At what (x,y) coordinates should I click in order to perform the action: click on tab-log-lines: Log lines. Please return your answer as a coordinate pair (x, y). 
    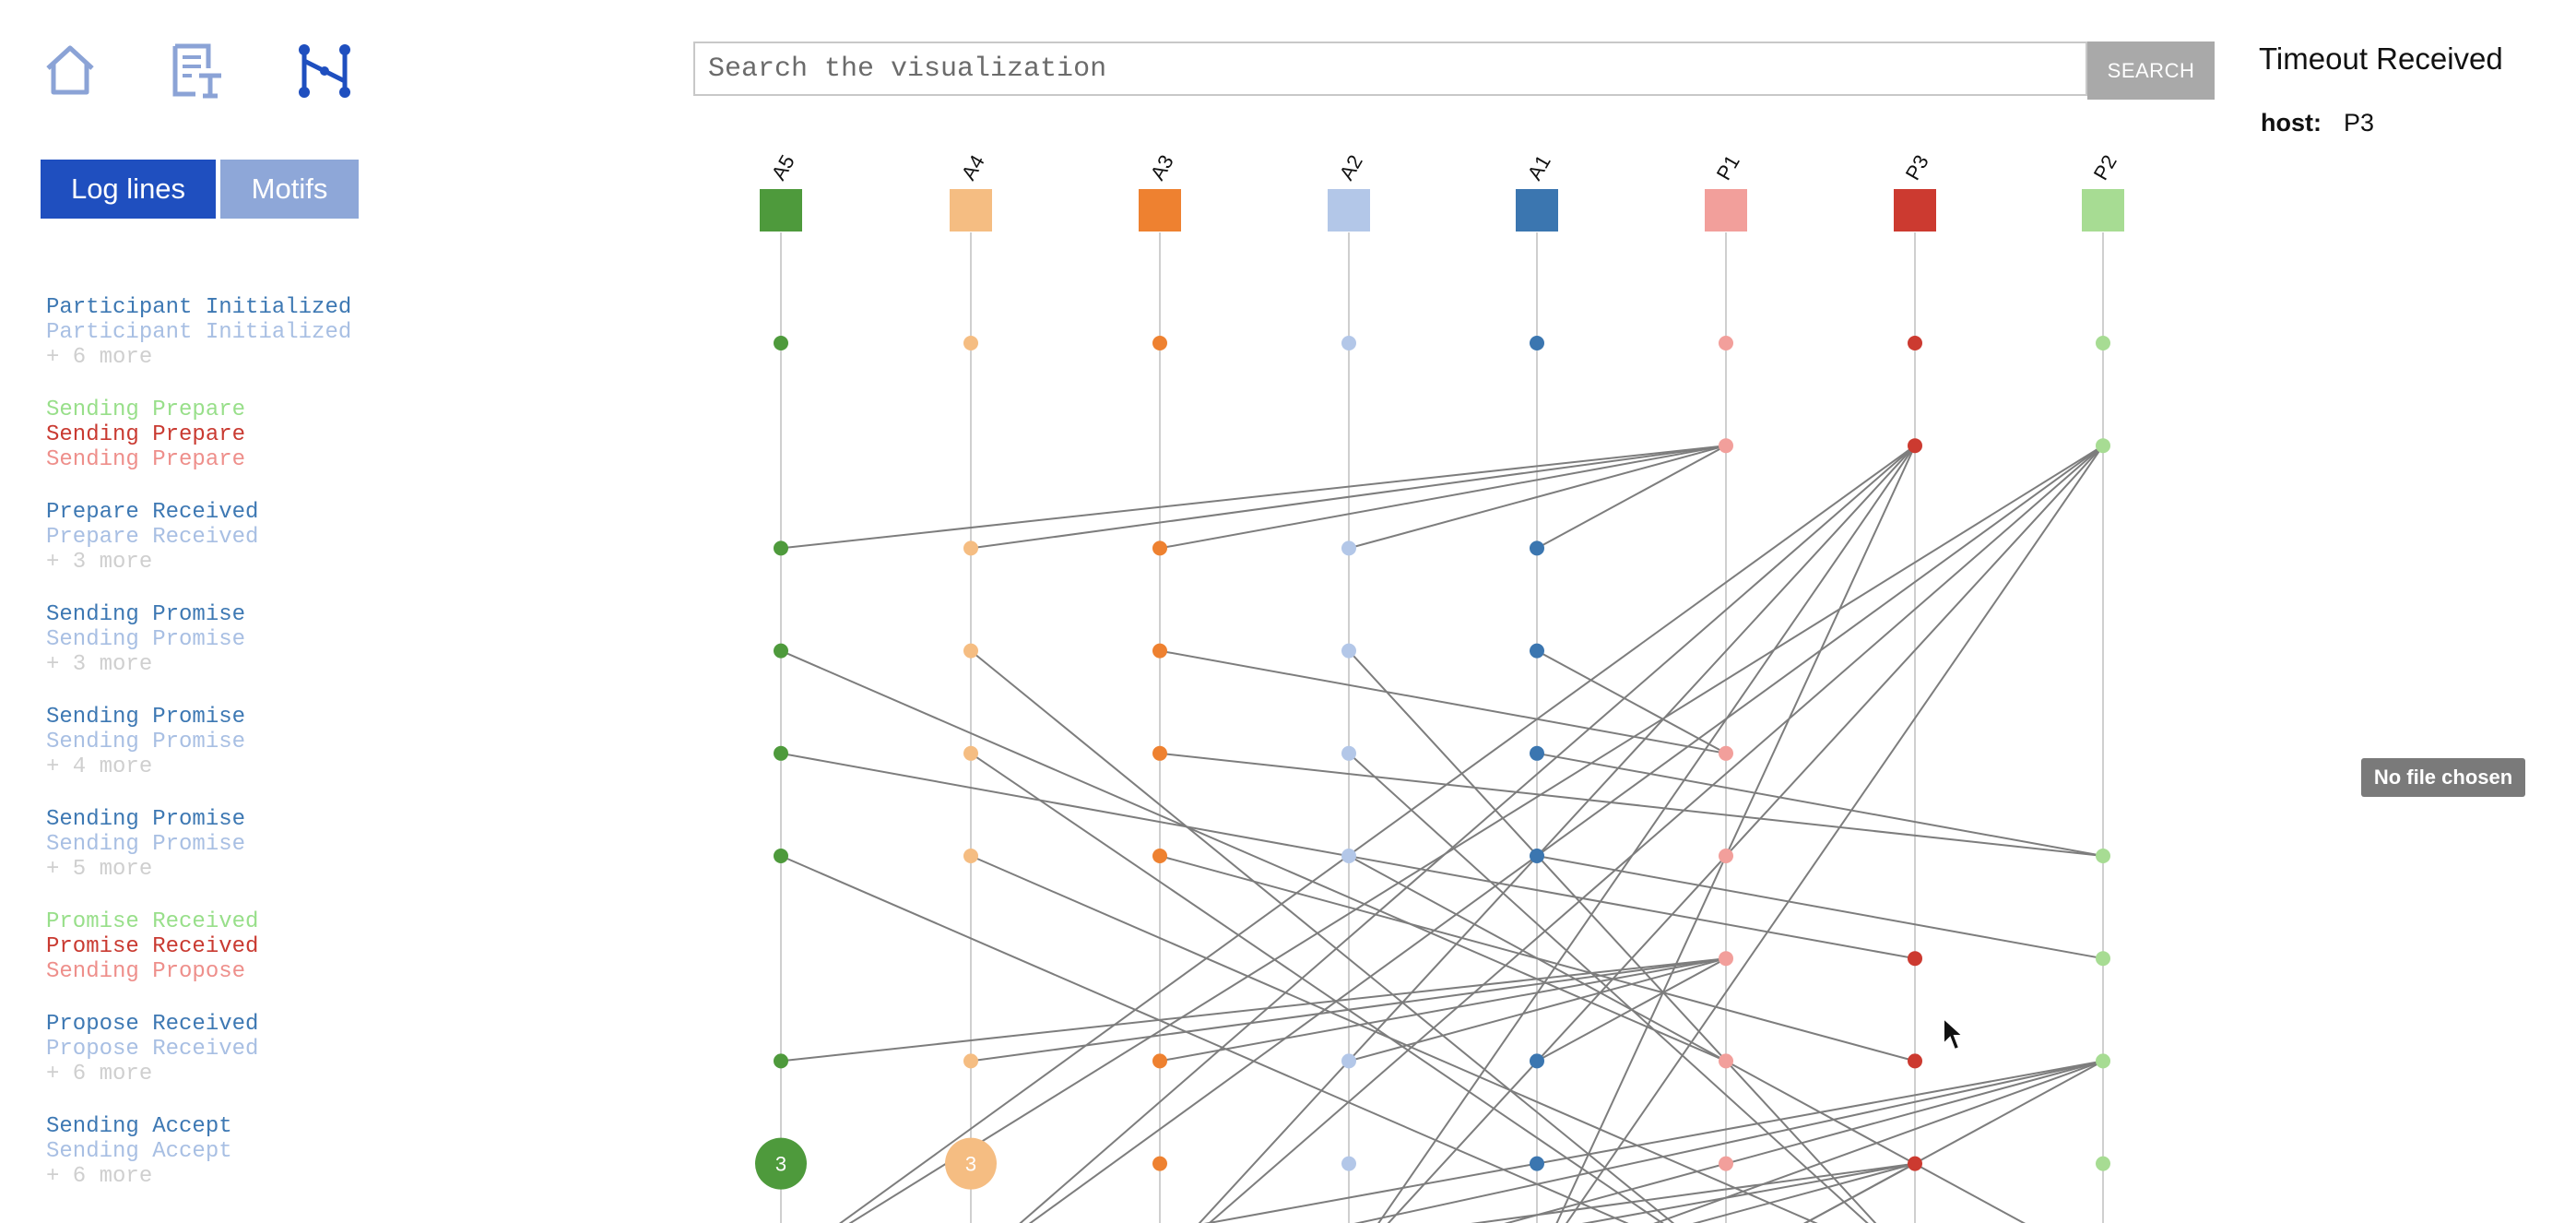
    Looking at the image, I should click on (128, 189).